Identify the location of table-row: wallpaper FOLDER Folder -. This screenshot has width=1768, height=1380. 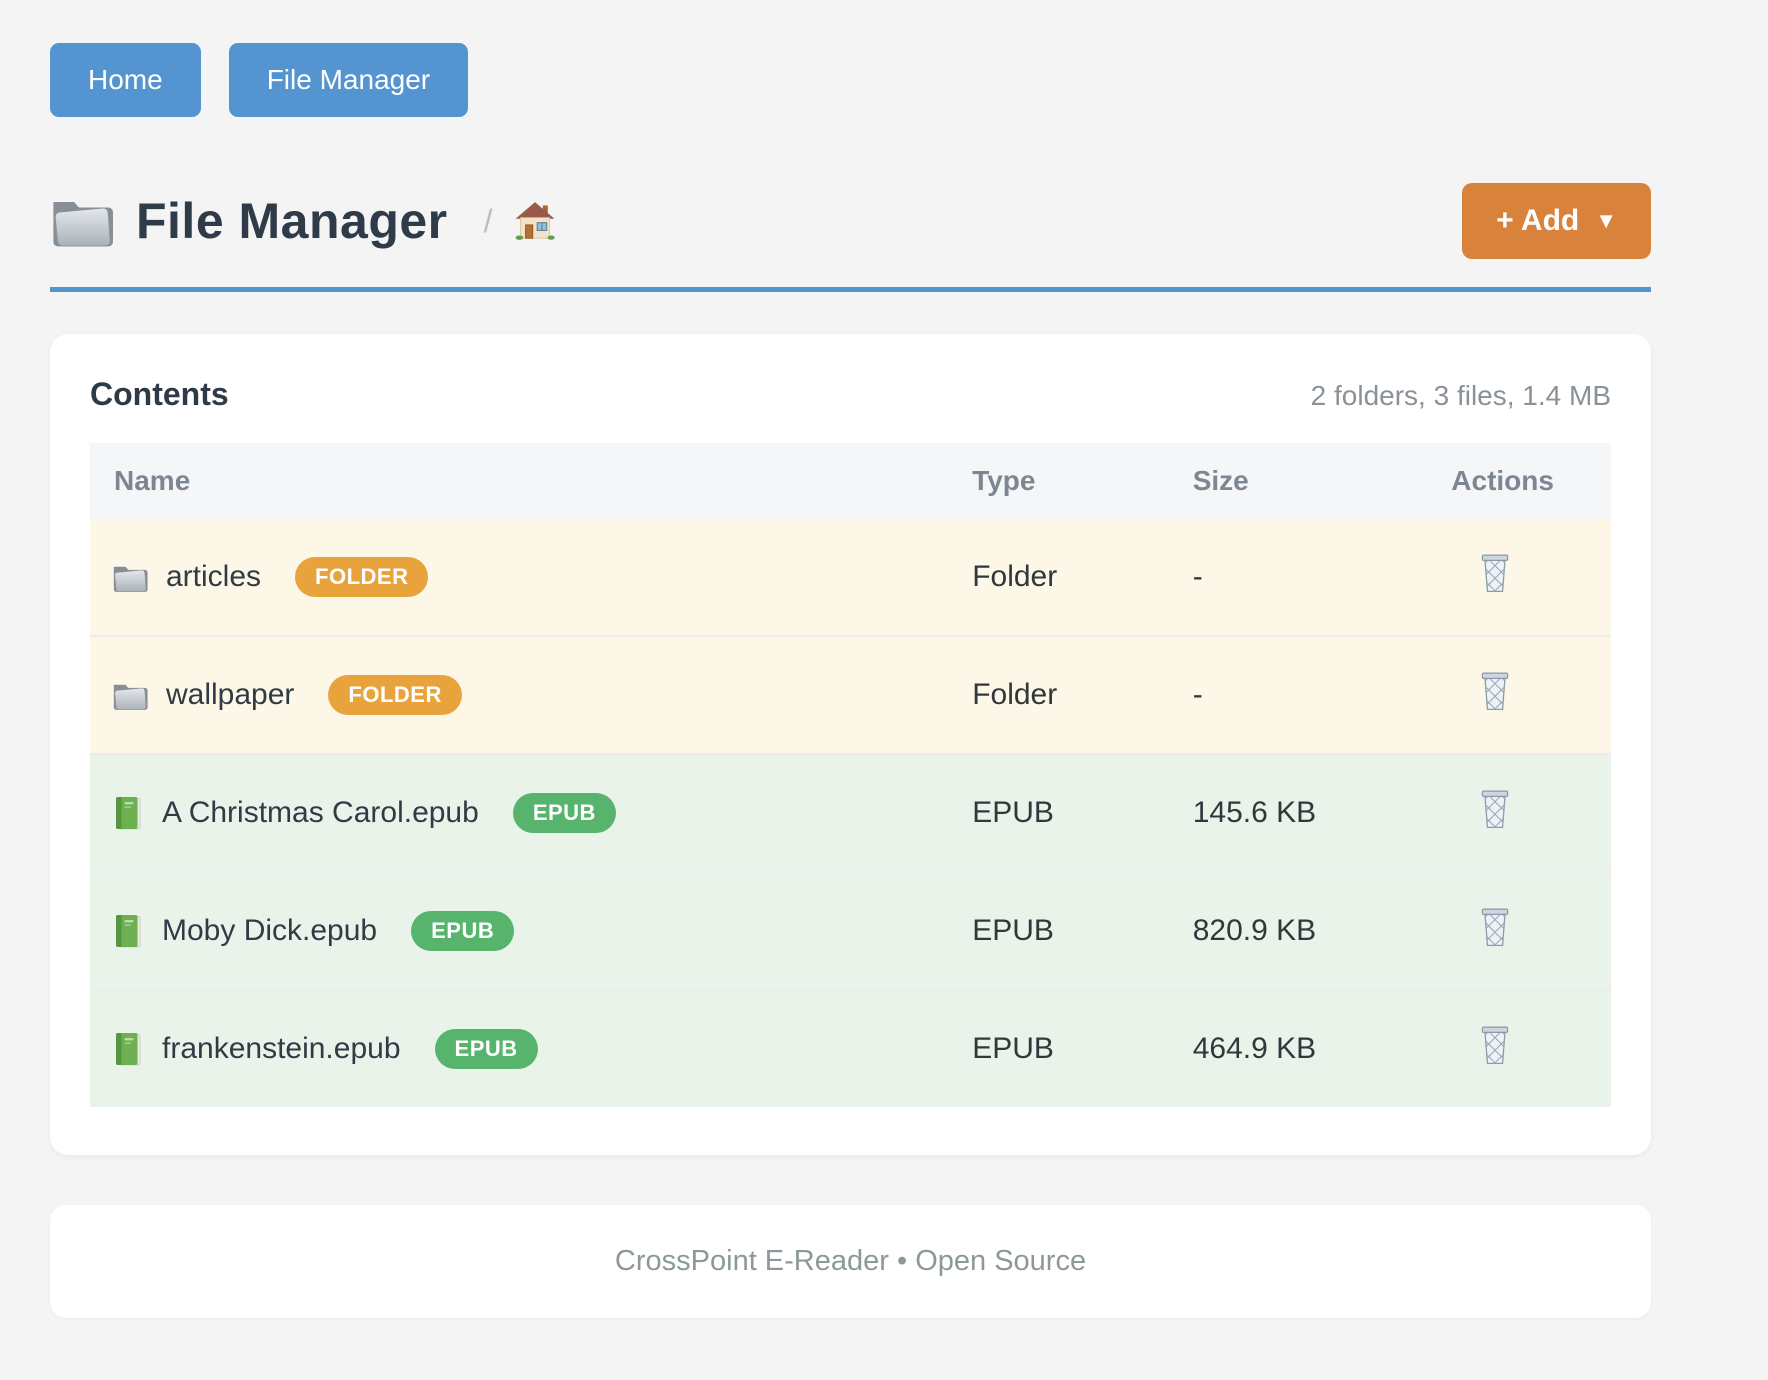
(850, 694).